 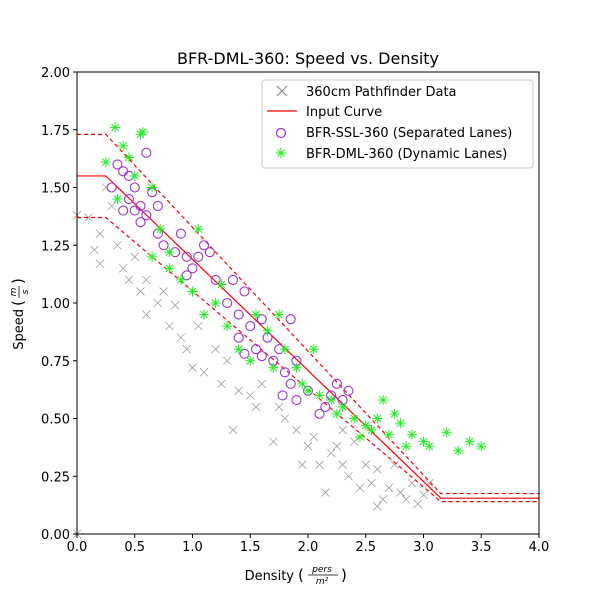 What do you see at coordinates (322, 582) in the screenshot?
I see `x-axis-unit-den: m²` at bounding box center [322, 582].